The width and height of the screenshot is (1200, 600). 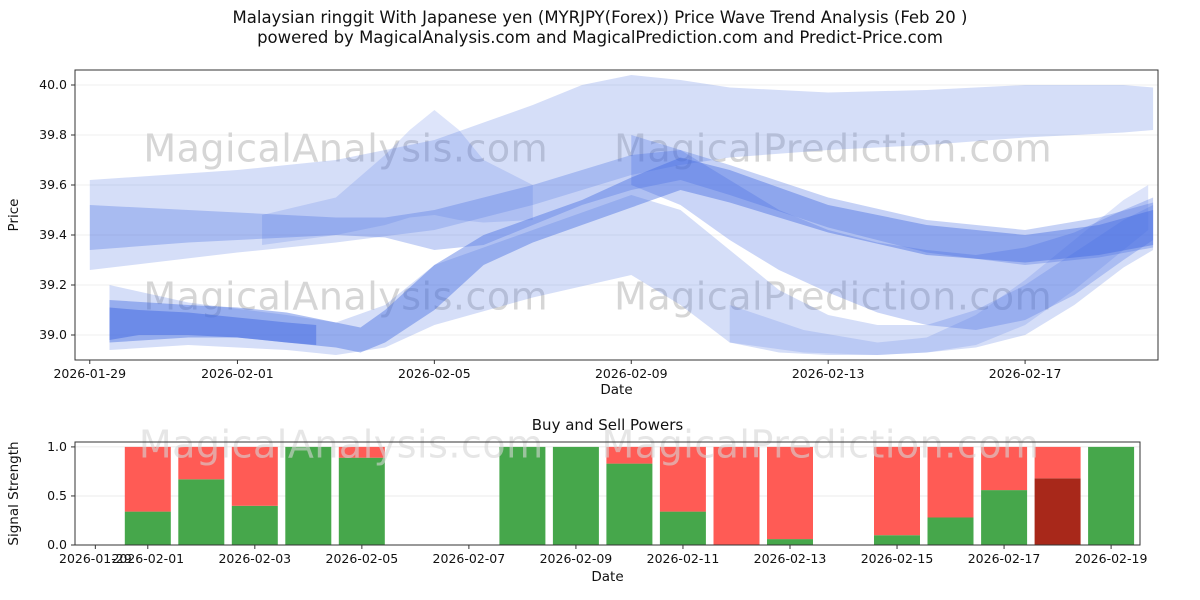 I want to click on price-x-tick-label: 2026-02-13, so click(x=828, y=373).